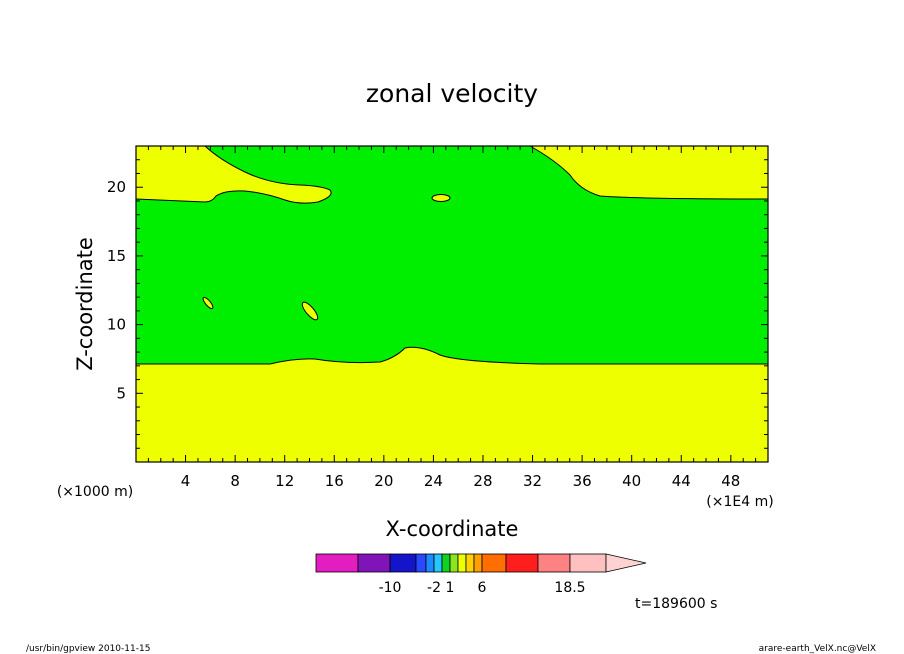 This screenshot has width=904, height=654. Describe the element at coordinates (433, 481) in the screenshot. I see `x-tick-label: 24` at that location.